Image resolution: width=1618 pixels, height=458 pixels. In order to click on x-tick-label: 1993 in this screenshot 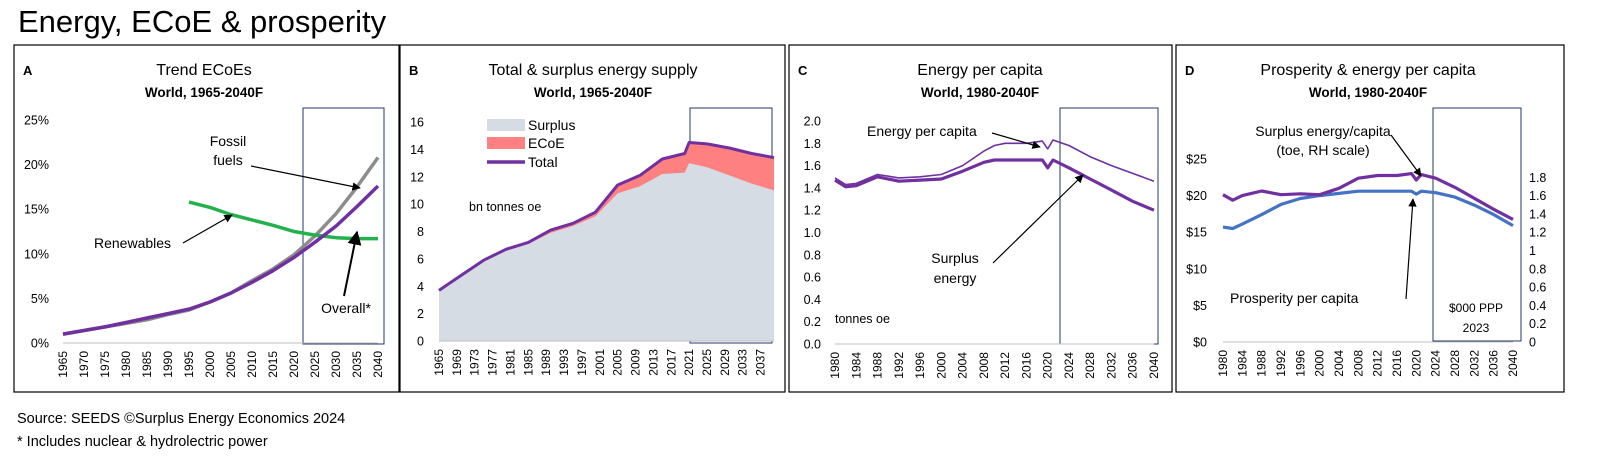, I will do `click(564, 362)`.